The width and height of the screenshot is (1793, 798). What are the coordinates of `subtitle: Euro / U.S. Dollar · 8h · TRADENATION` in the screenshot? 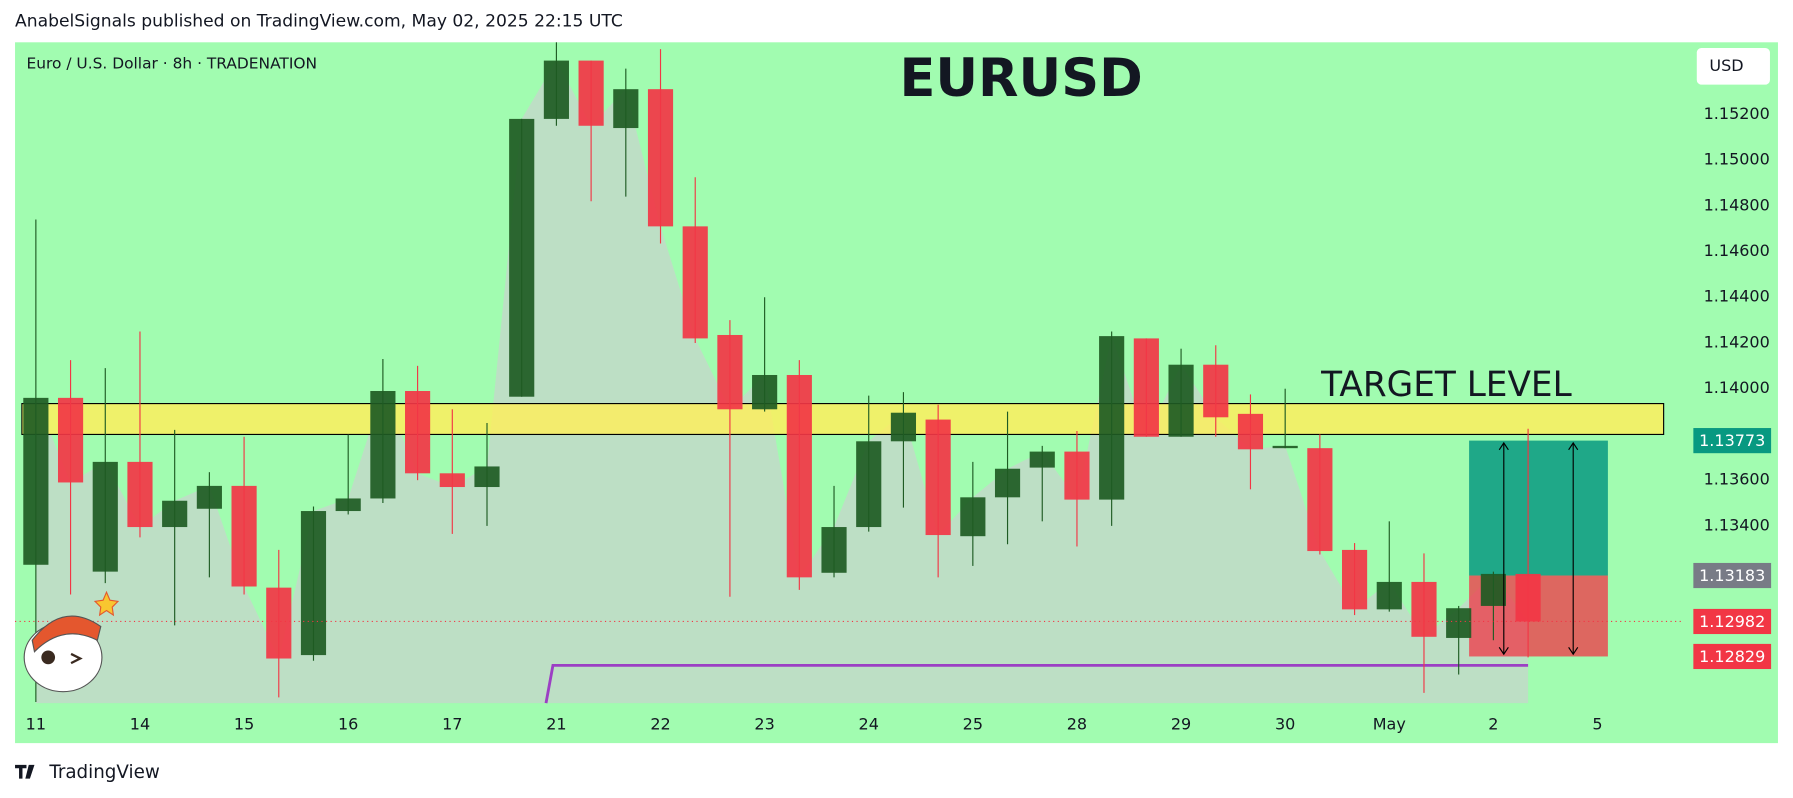 It's located at (171, 64).